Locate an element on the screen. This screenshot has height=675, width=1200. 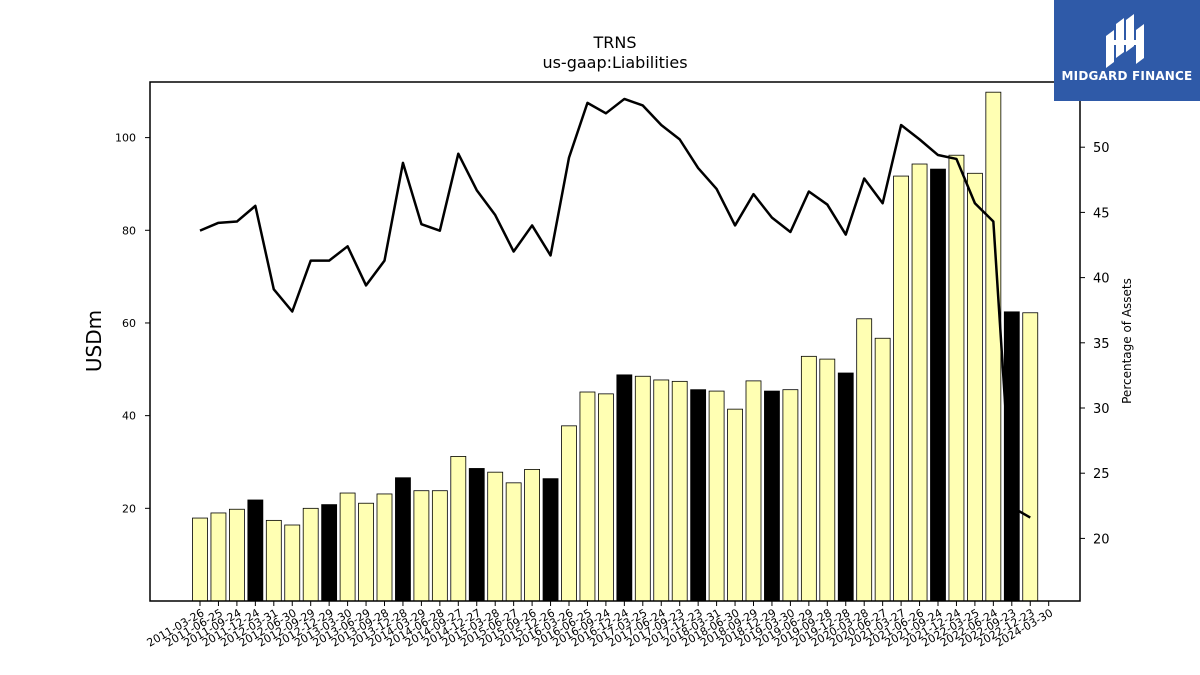
brand-logo: MIDGARD FINANCE is located at coordinates (1127, 50).